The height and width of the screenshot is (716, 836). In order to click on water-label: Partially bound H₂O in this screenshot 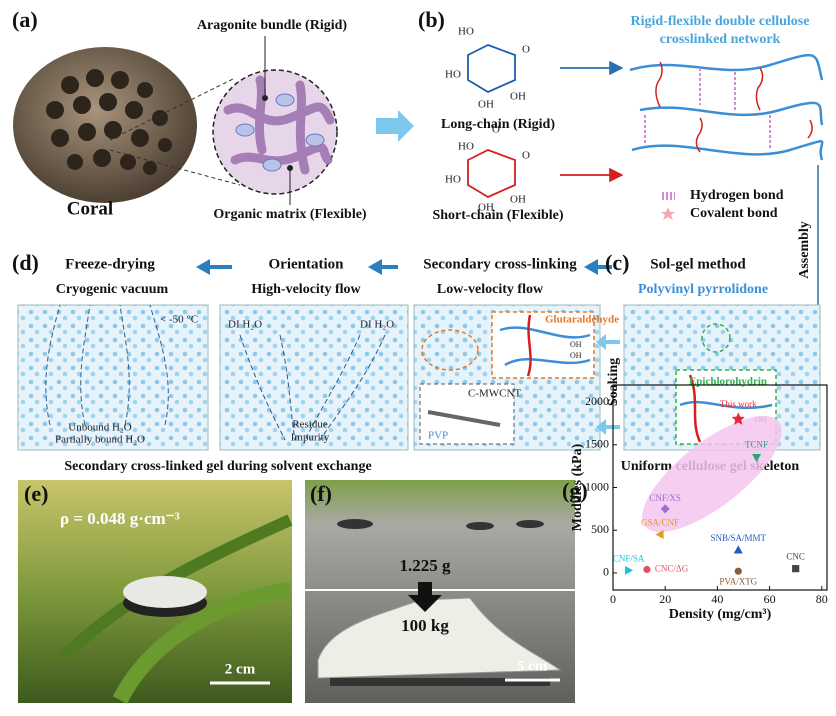, I will do `click(100, 440)`.